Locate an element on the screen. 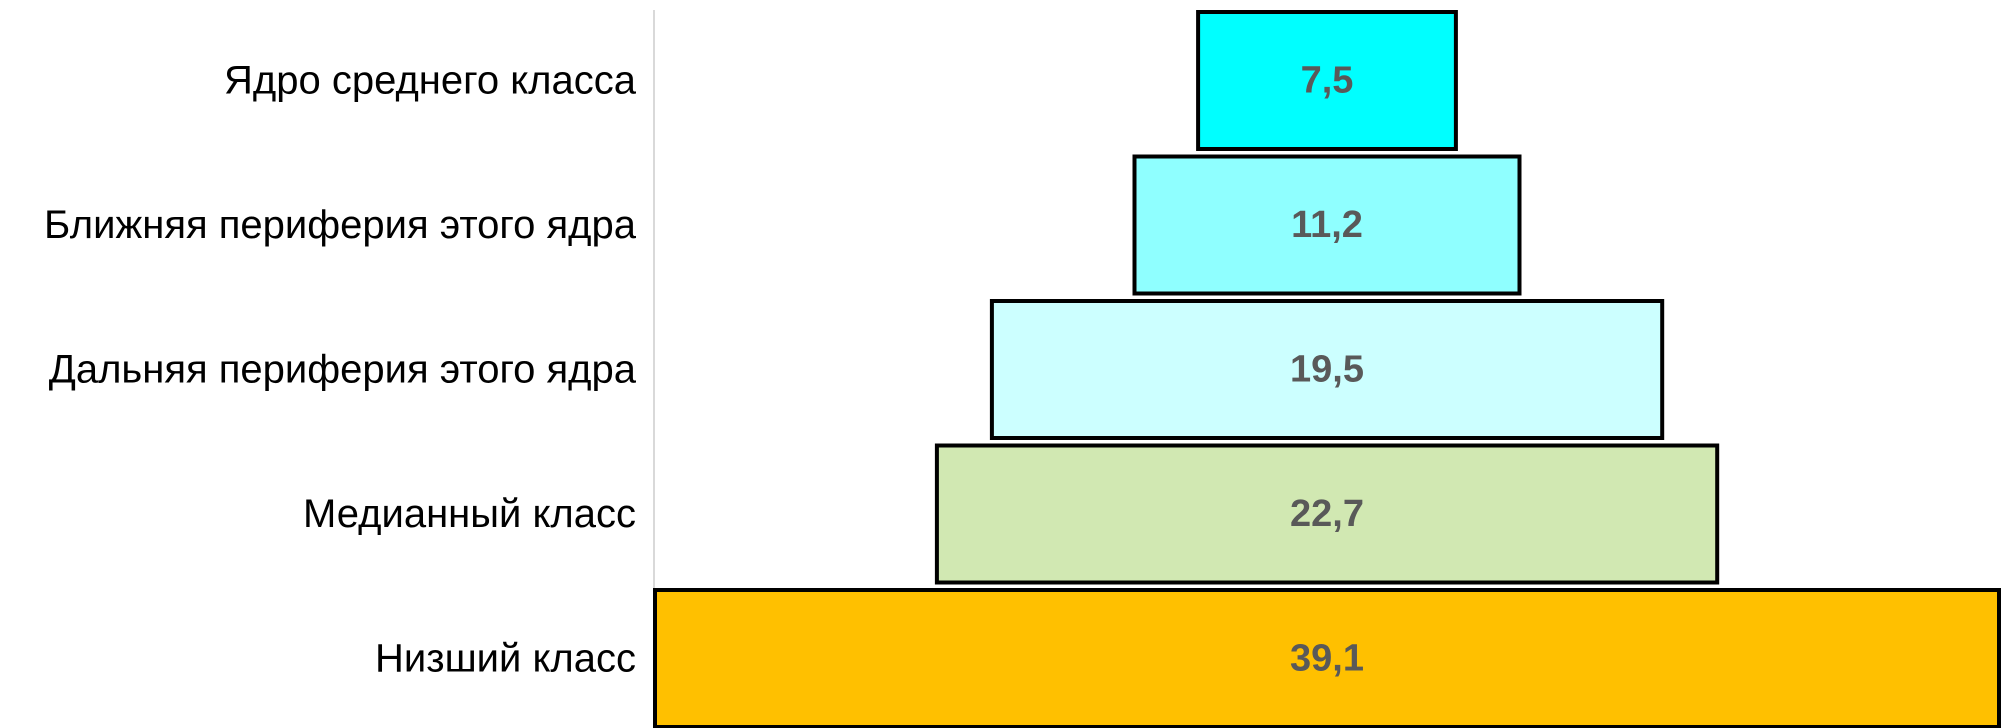 The height and width of the screenshot is (728, 2002). category-label-2: Ближняя периферия этого ядра is located at coordinates (340, 225).